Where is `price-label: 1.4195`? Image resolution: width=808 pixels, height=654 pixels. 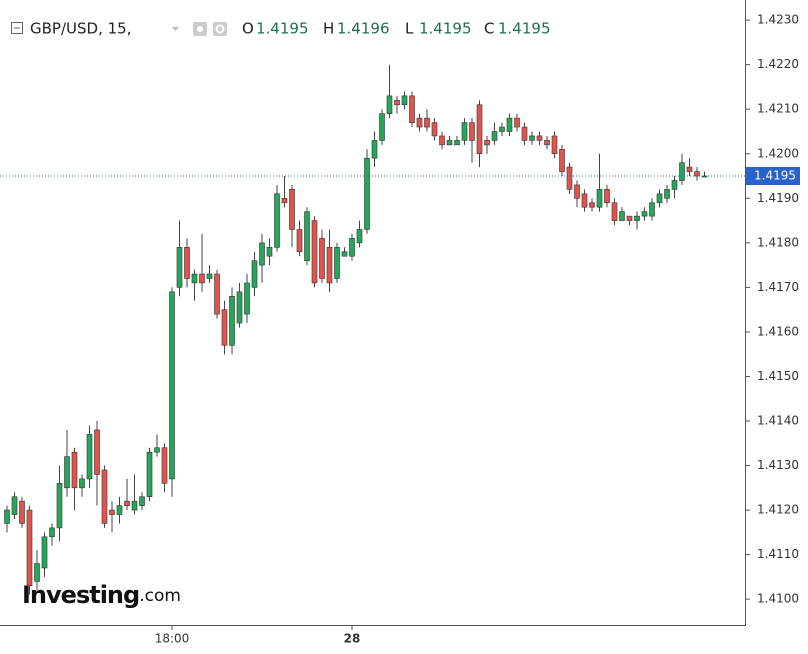
price-label: 1.4195 is located at coordinates (775, 176).